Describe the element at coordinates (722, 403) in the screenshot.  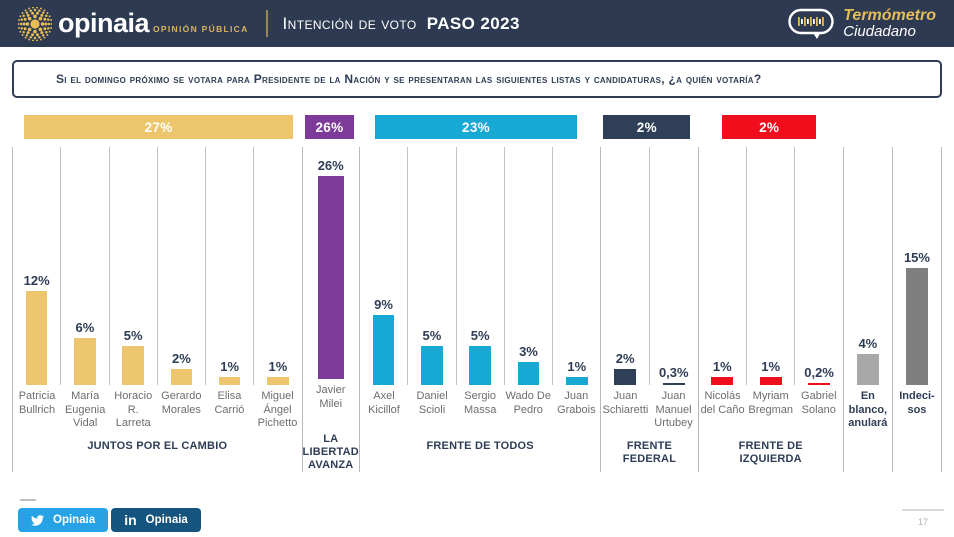
I see `candidate-name: Nicolás del Caño` at that location.